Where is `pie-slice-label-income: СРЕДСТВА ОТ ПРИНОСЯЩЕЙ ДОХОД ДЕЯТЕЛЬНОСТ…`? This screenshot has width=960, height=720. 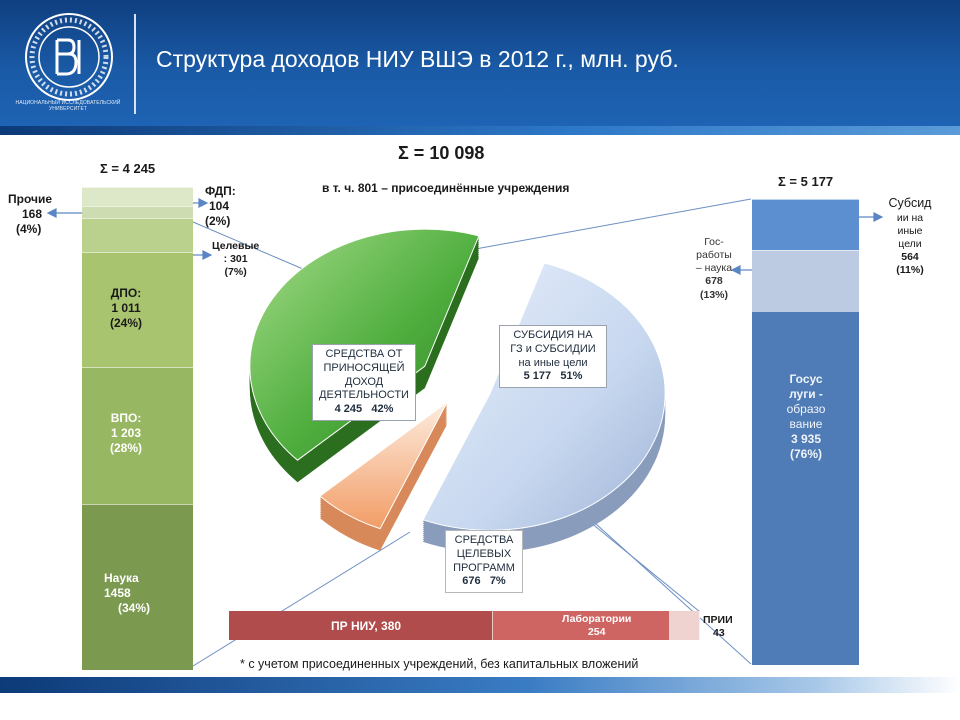
pie-slice-label-income: СРЕДСТВА ОТ ПРИНОСЯЩЕЙ ДОХОД ДЕЯТЕЛЬНОСТ… is located at coordinates (364, 382).